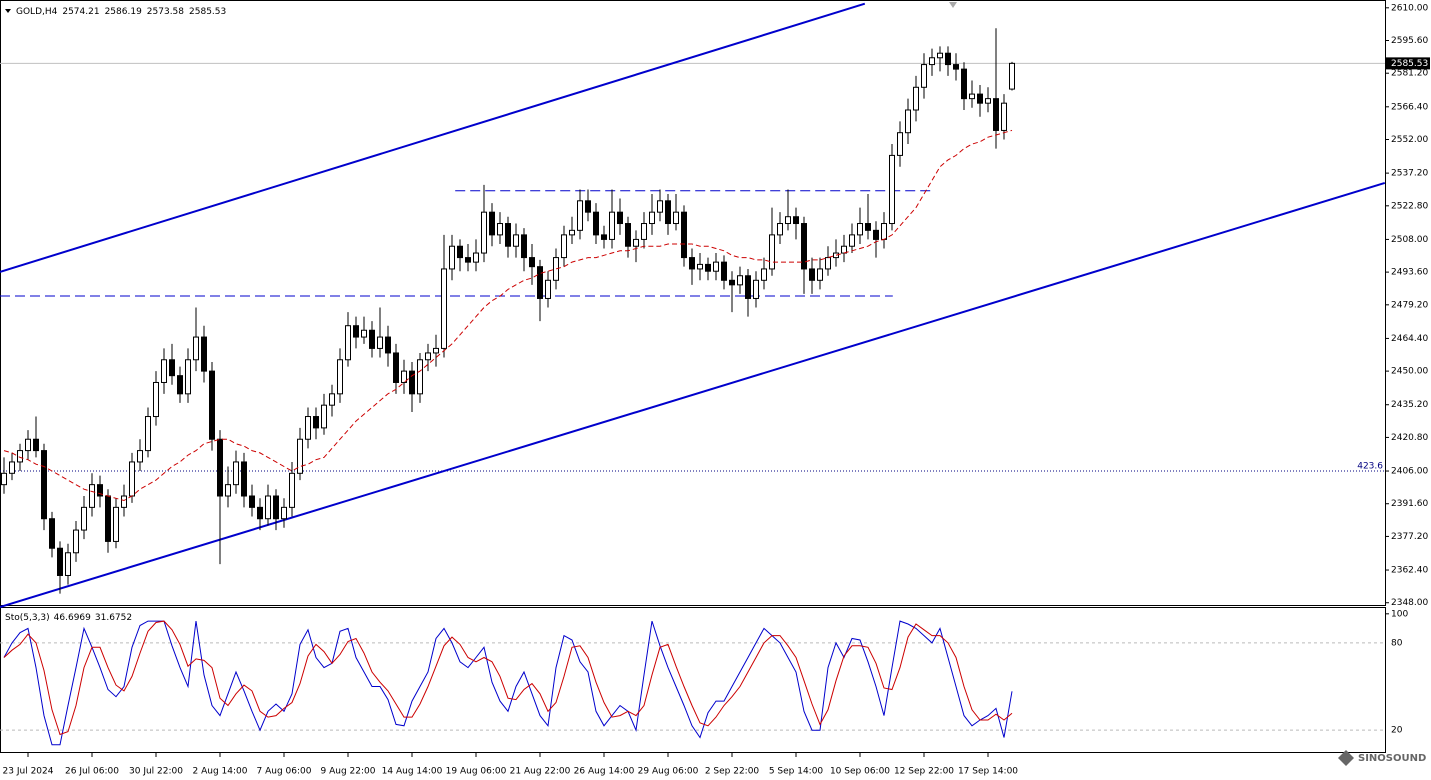 This screenshot has height=780, width=1431. What do you see at coordinates (1409, 405) in the screenshot?
I see `y-tick-label: 2435.20` at bounding box center [1409, 405].